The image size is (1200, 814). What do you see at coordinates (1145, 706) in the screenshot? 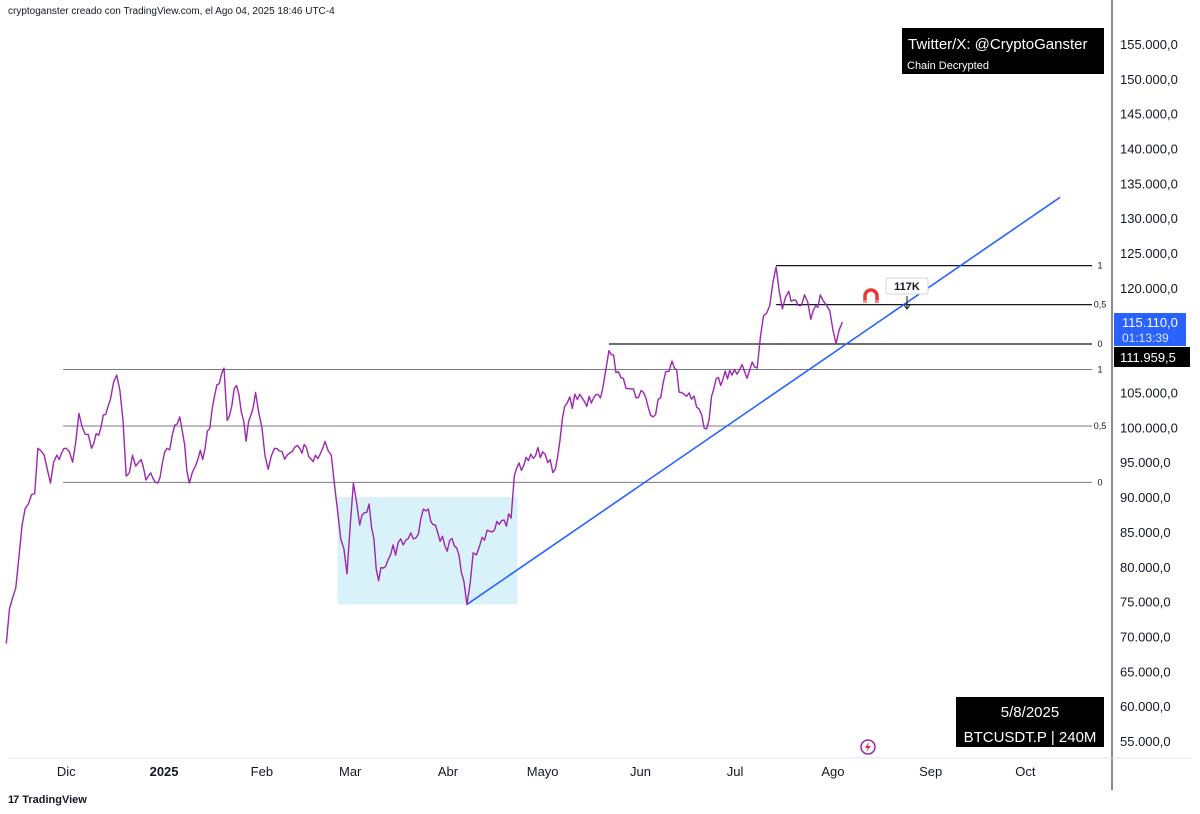
I see `price-tick-label: 60.000,0` at bounding box center [1145, 706].